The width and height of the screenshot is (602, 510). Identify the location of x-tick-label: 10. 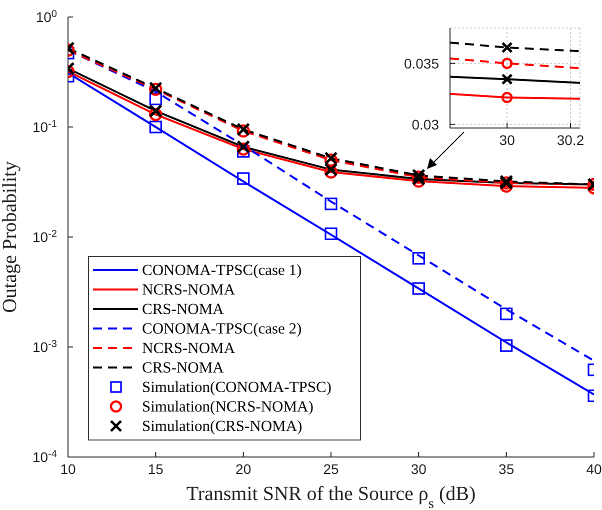
(68, 468).